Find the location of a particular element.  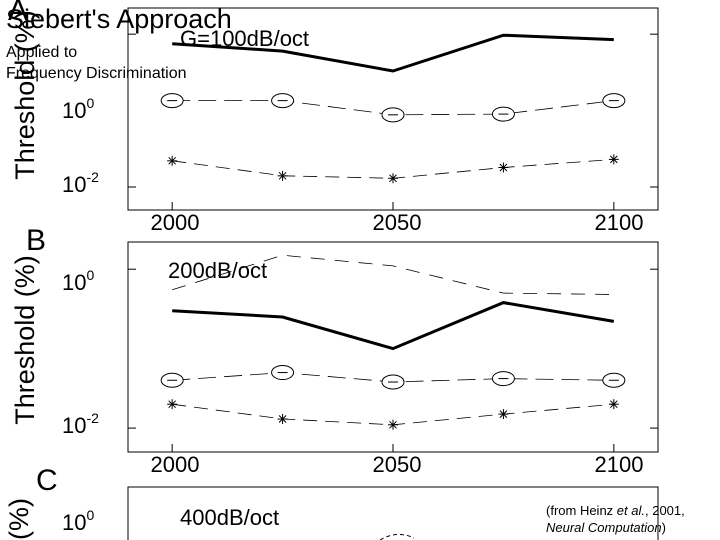

panel-b-series-stars-point-2050 is located at coordinates (393, 424).